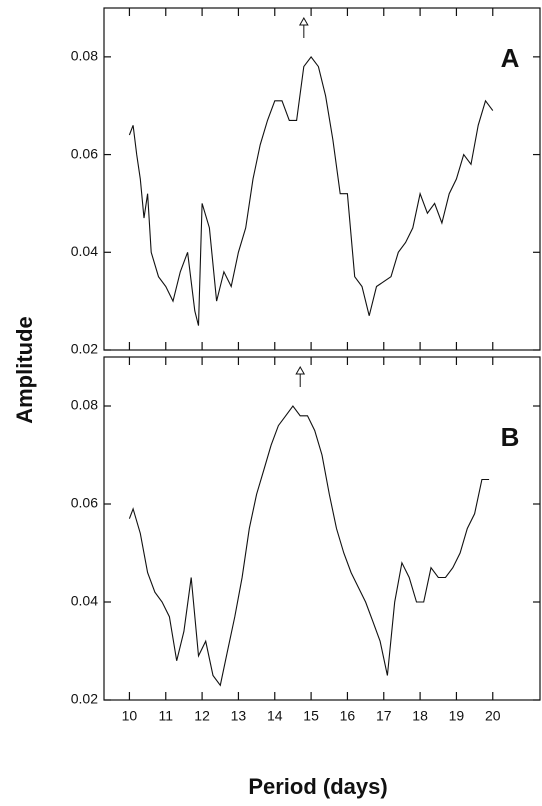  I want to click on x-tick-label: 19, so click(457, 716).